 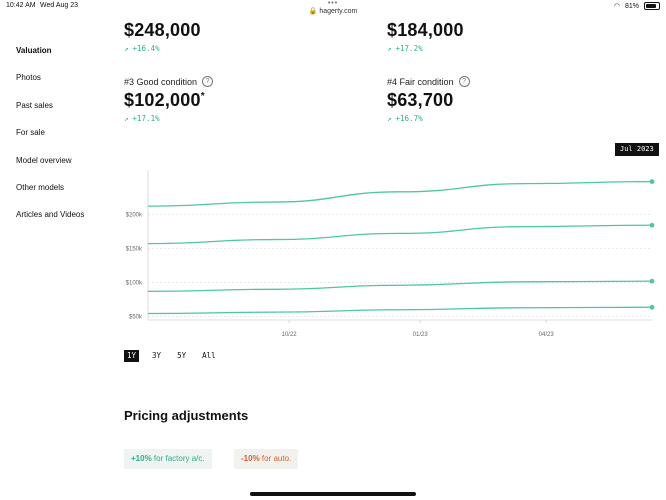 I want to click on range-1y-button: 1Y, so click(x=132, y=356).